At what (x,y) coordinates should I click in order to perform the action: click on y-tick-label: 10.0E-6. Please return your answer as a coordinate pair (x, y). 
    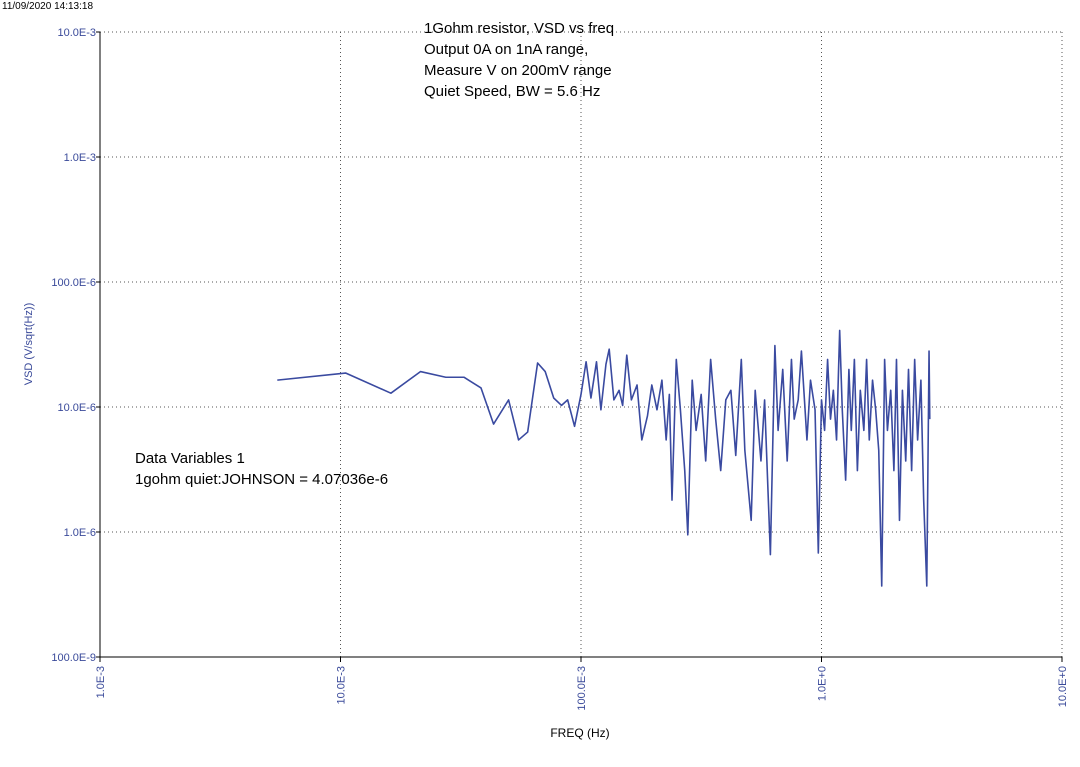
    Looking at the image, I should click on (76, 408).